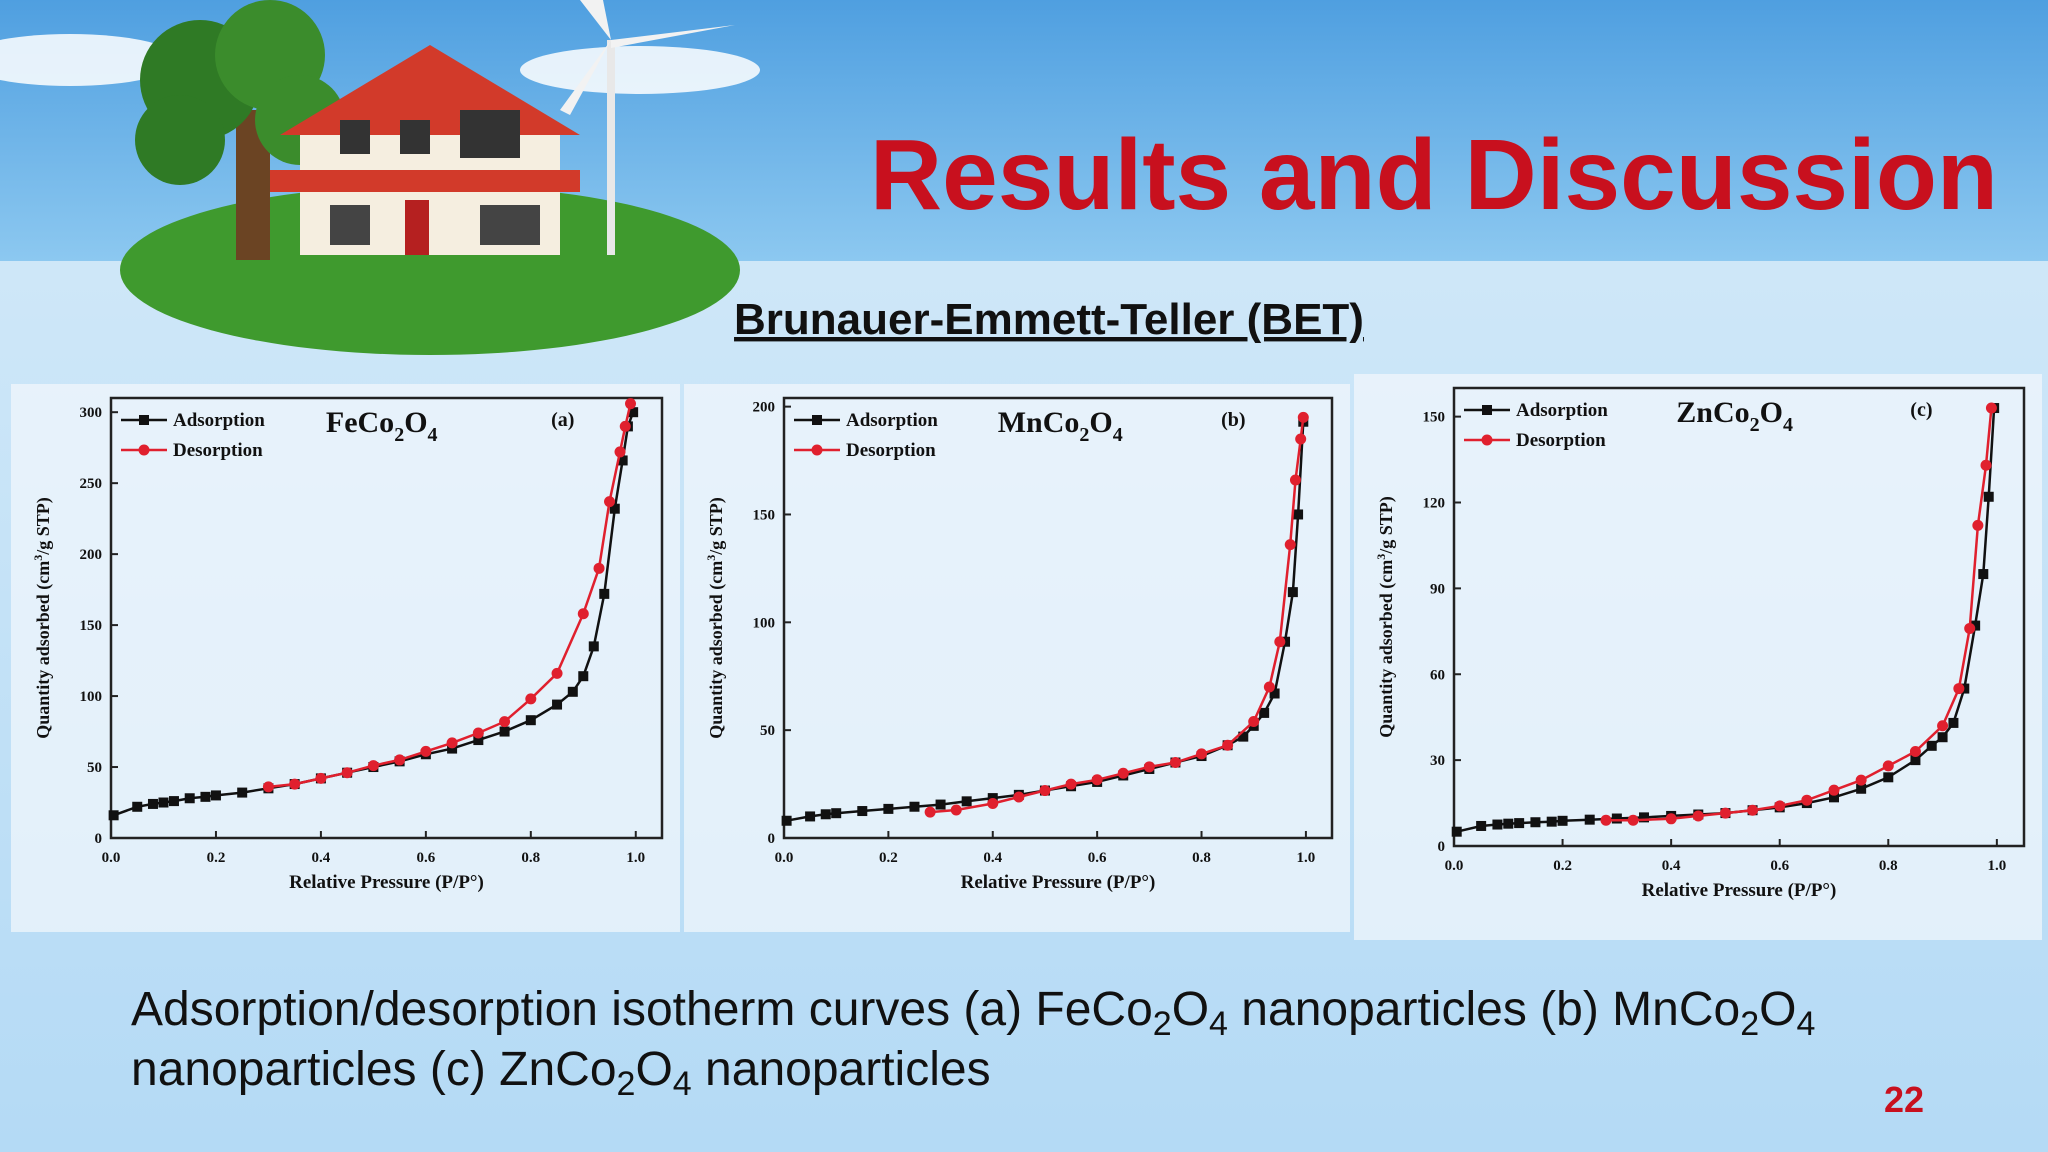 This screenshot has height=1152, width=2048. What do you see at coordinates (386, 882) in the screenshot?
I see `x-axis-label: Relative Pressure (P/P°)` at bounding box center [386, 882].